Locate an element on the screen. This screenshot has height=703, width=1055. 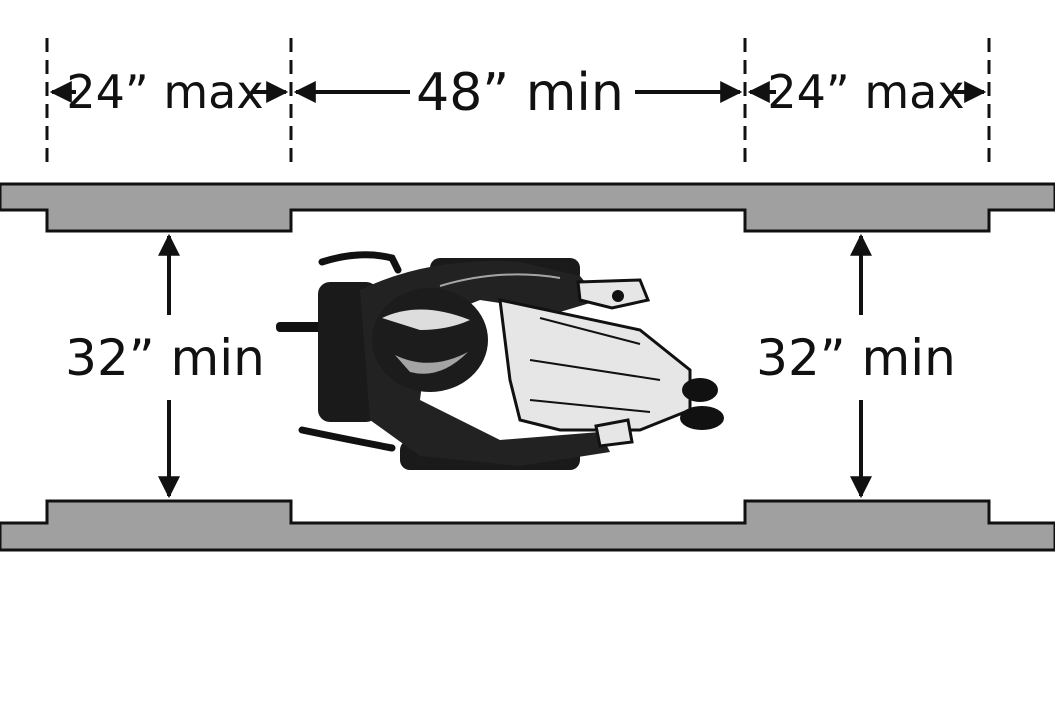
bottom-wall is located at coordinates (527, 525).